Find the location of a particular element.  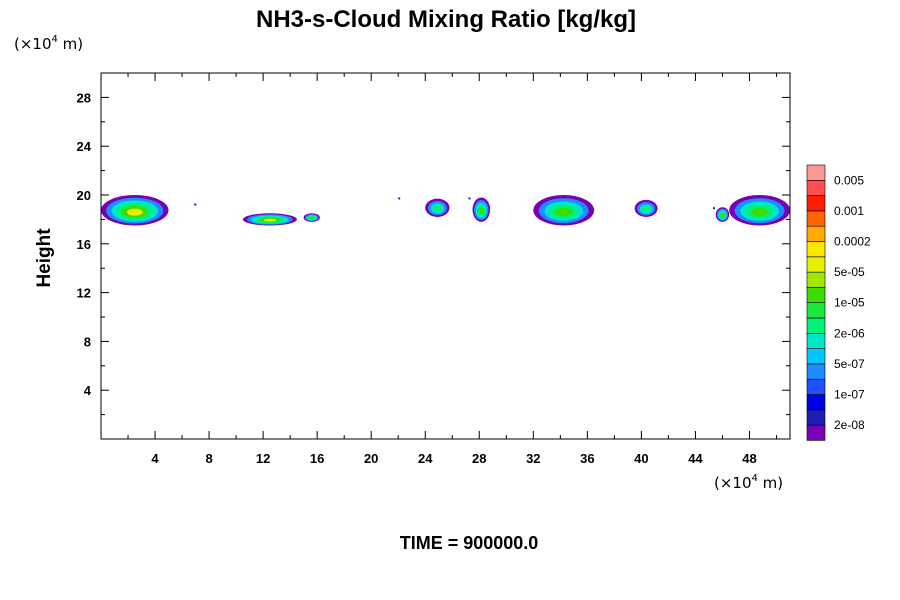

y-unit-label: (×104 m) is located at coordinates (48, 43).